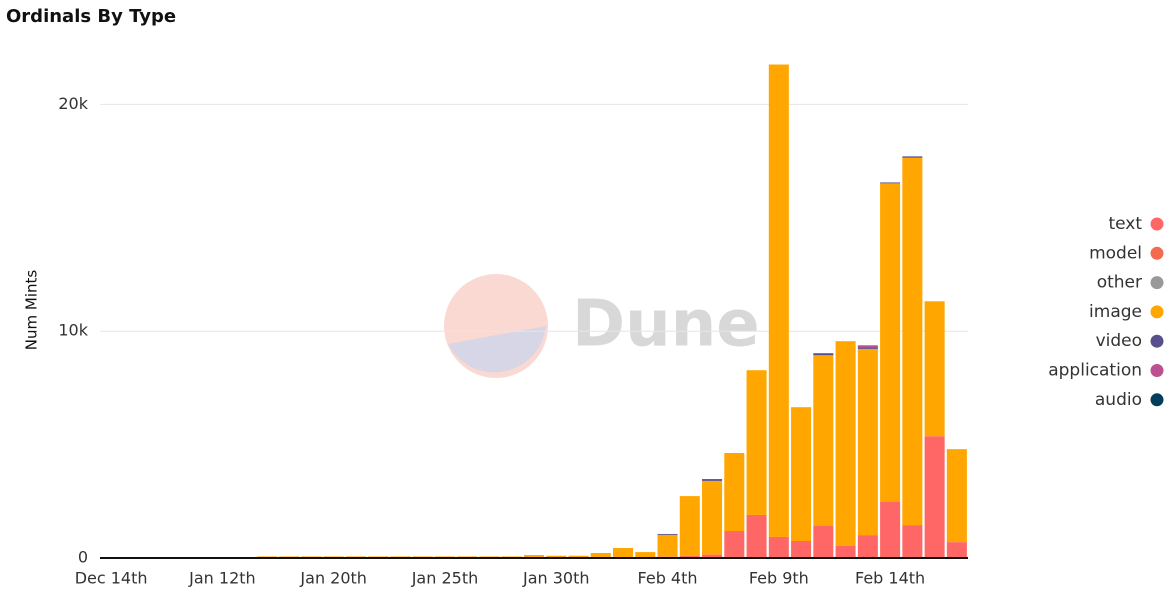 This screenshot has width=1175, height=596. What do you see at coordinates (556, 578) in the screenshot?
I see `x-tick-label: Jan 30th` at bounding box center [556, 578].